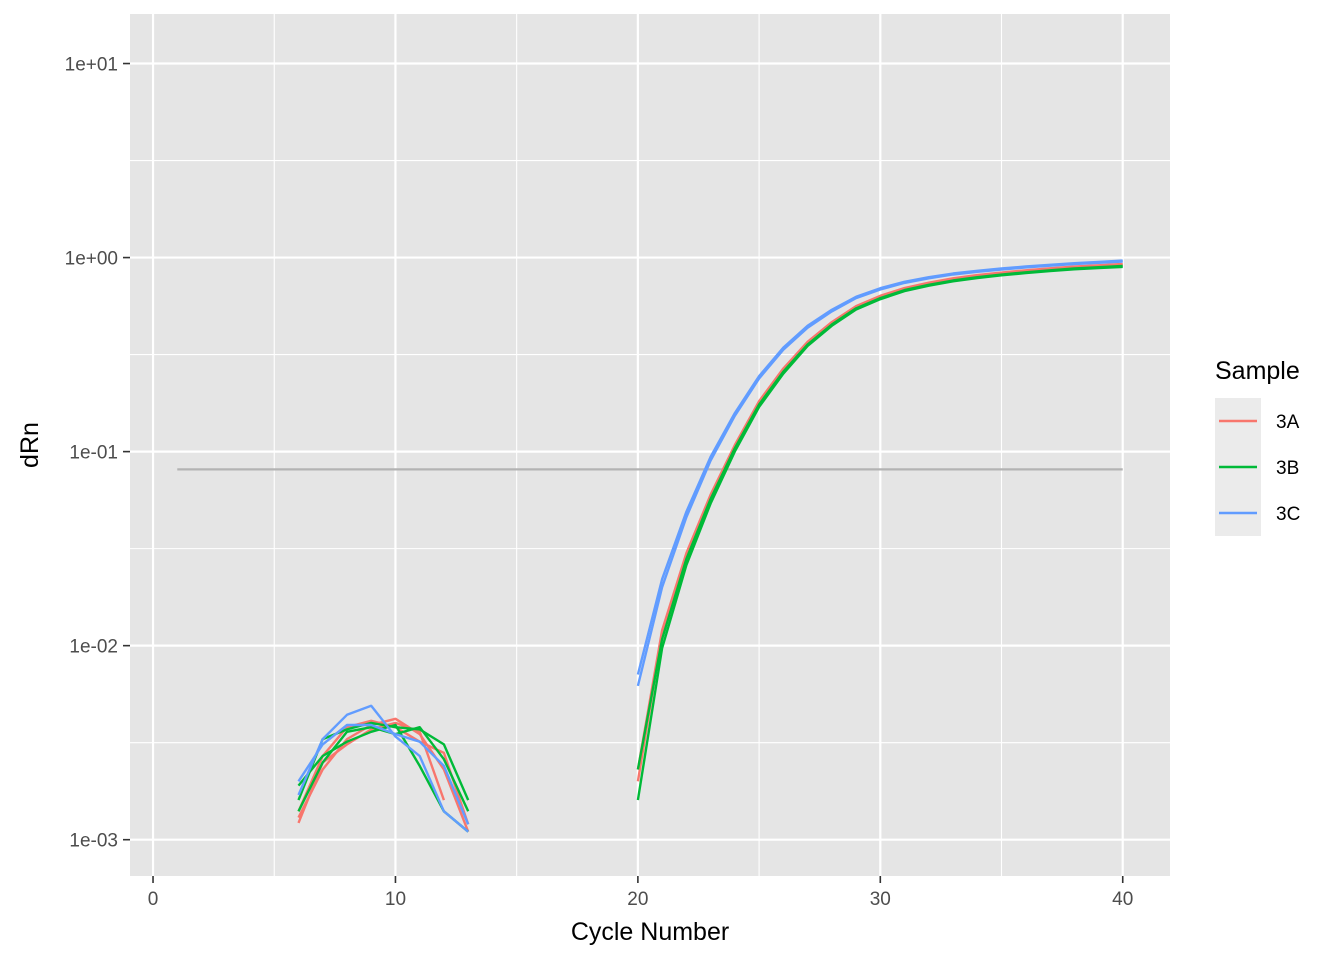  What do you see at coordinates (1122, 899) in the screenshot?
I see `x-tick-label: 40` at bounding box center [1122, 899].